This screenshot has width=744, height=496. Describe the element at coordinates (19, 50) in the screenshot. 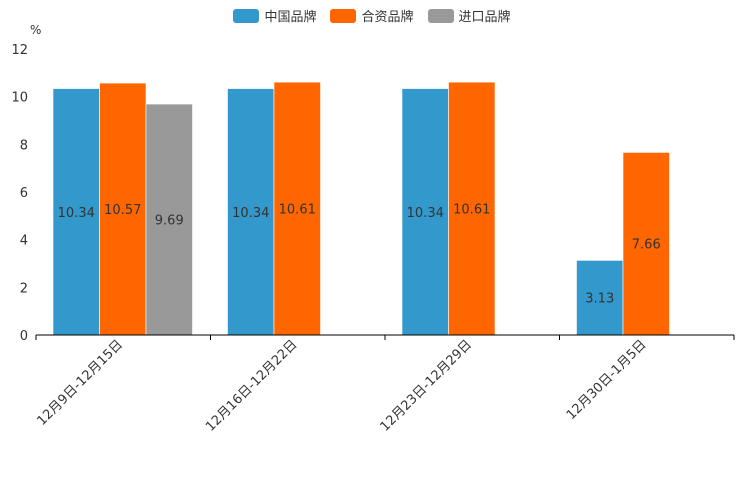

I see `y-tick-label: 12` at that location.